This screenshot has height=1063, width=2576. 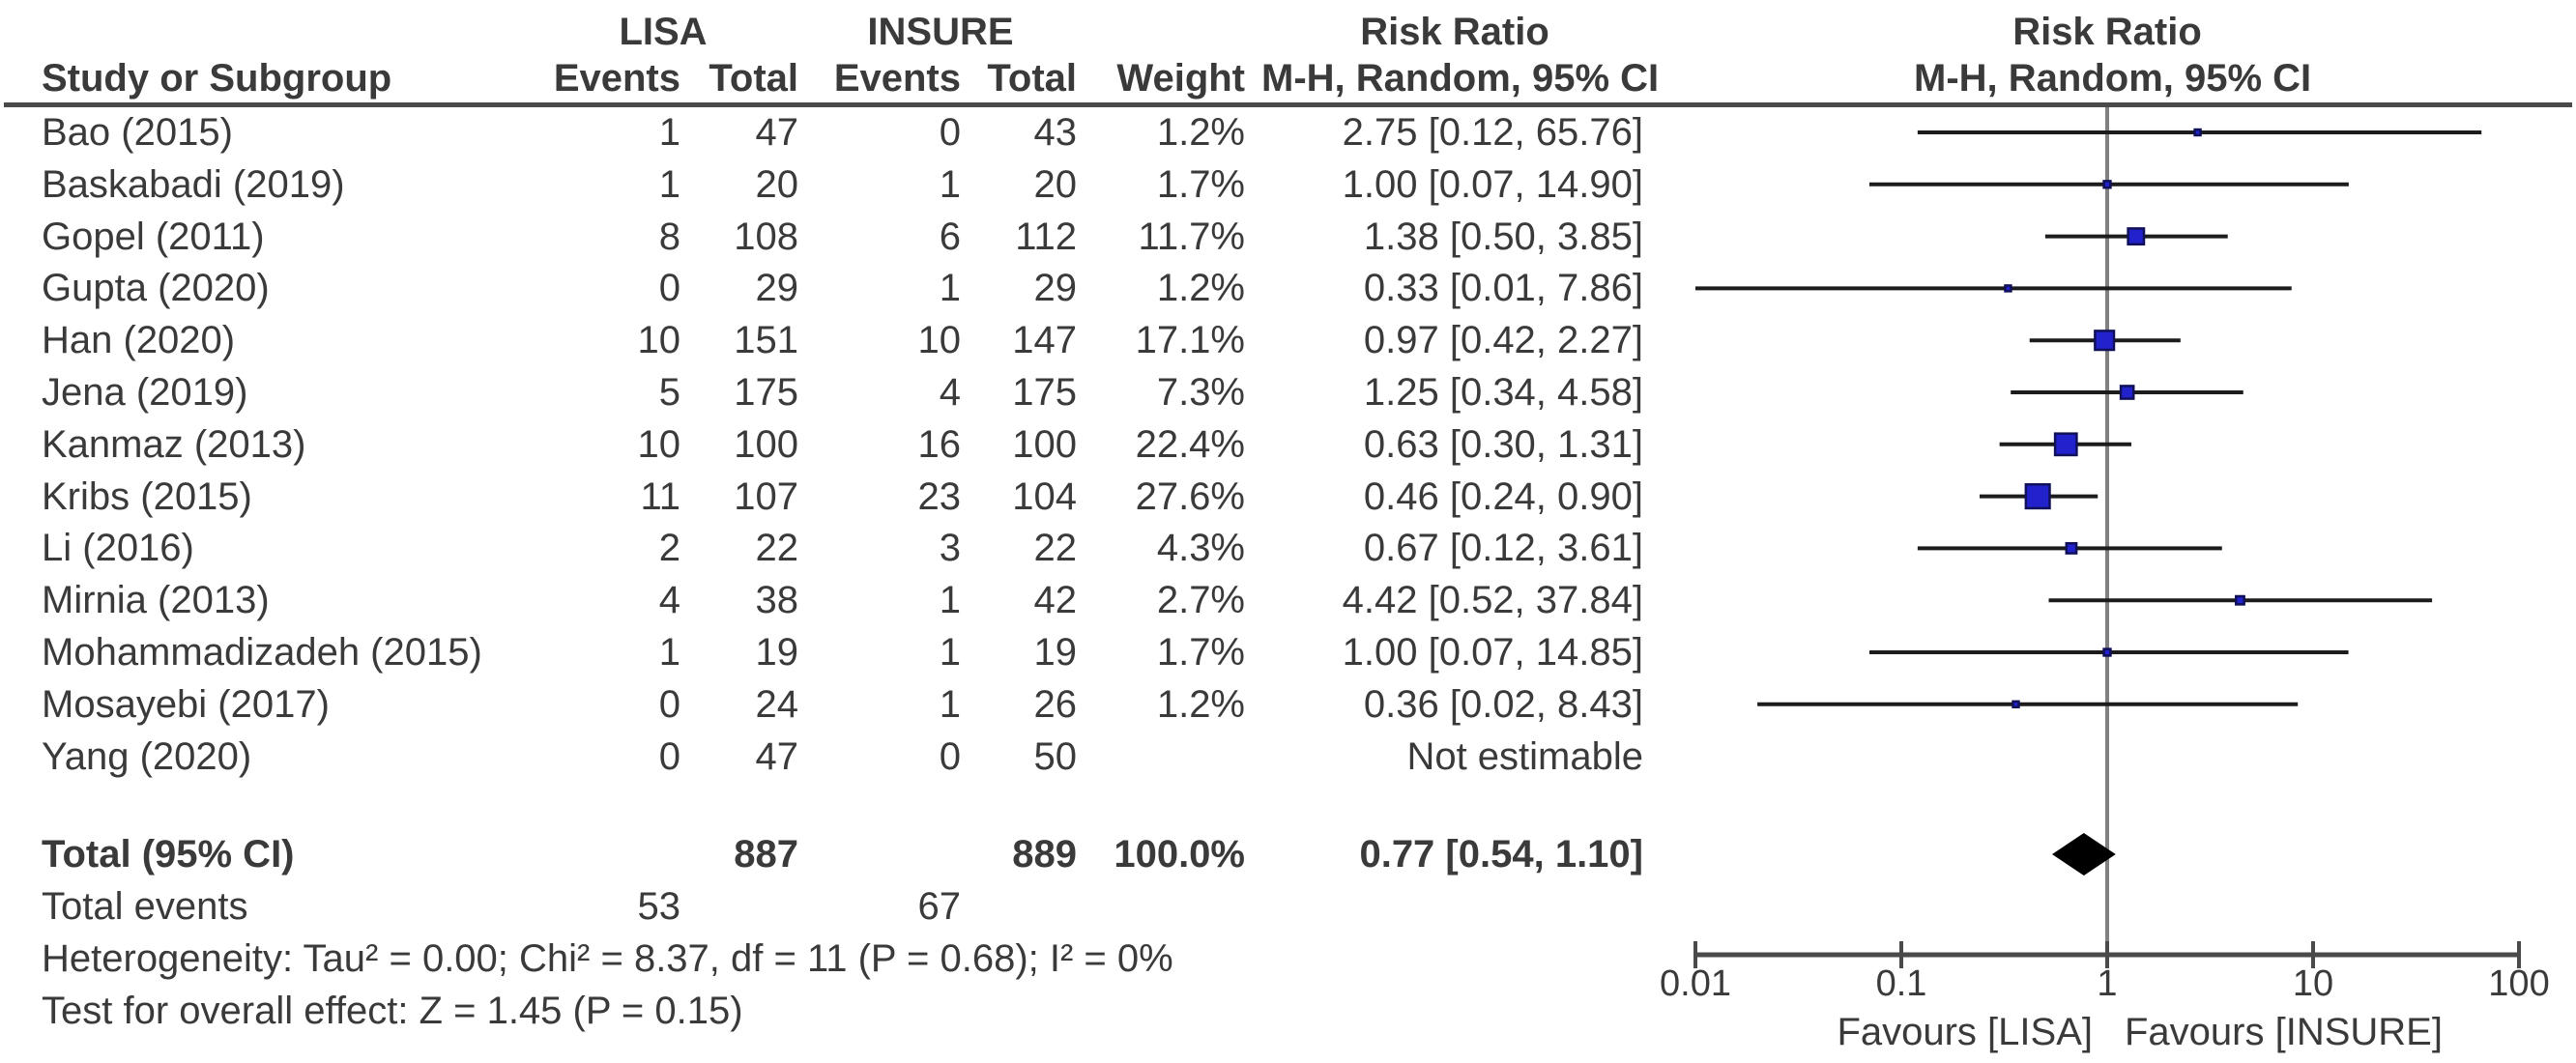 What do you see at coordinates (939, 496) in the screenshot?
I see `events-insure: 23` at bounding box center [939, 496].